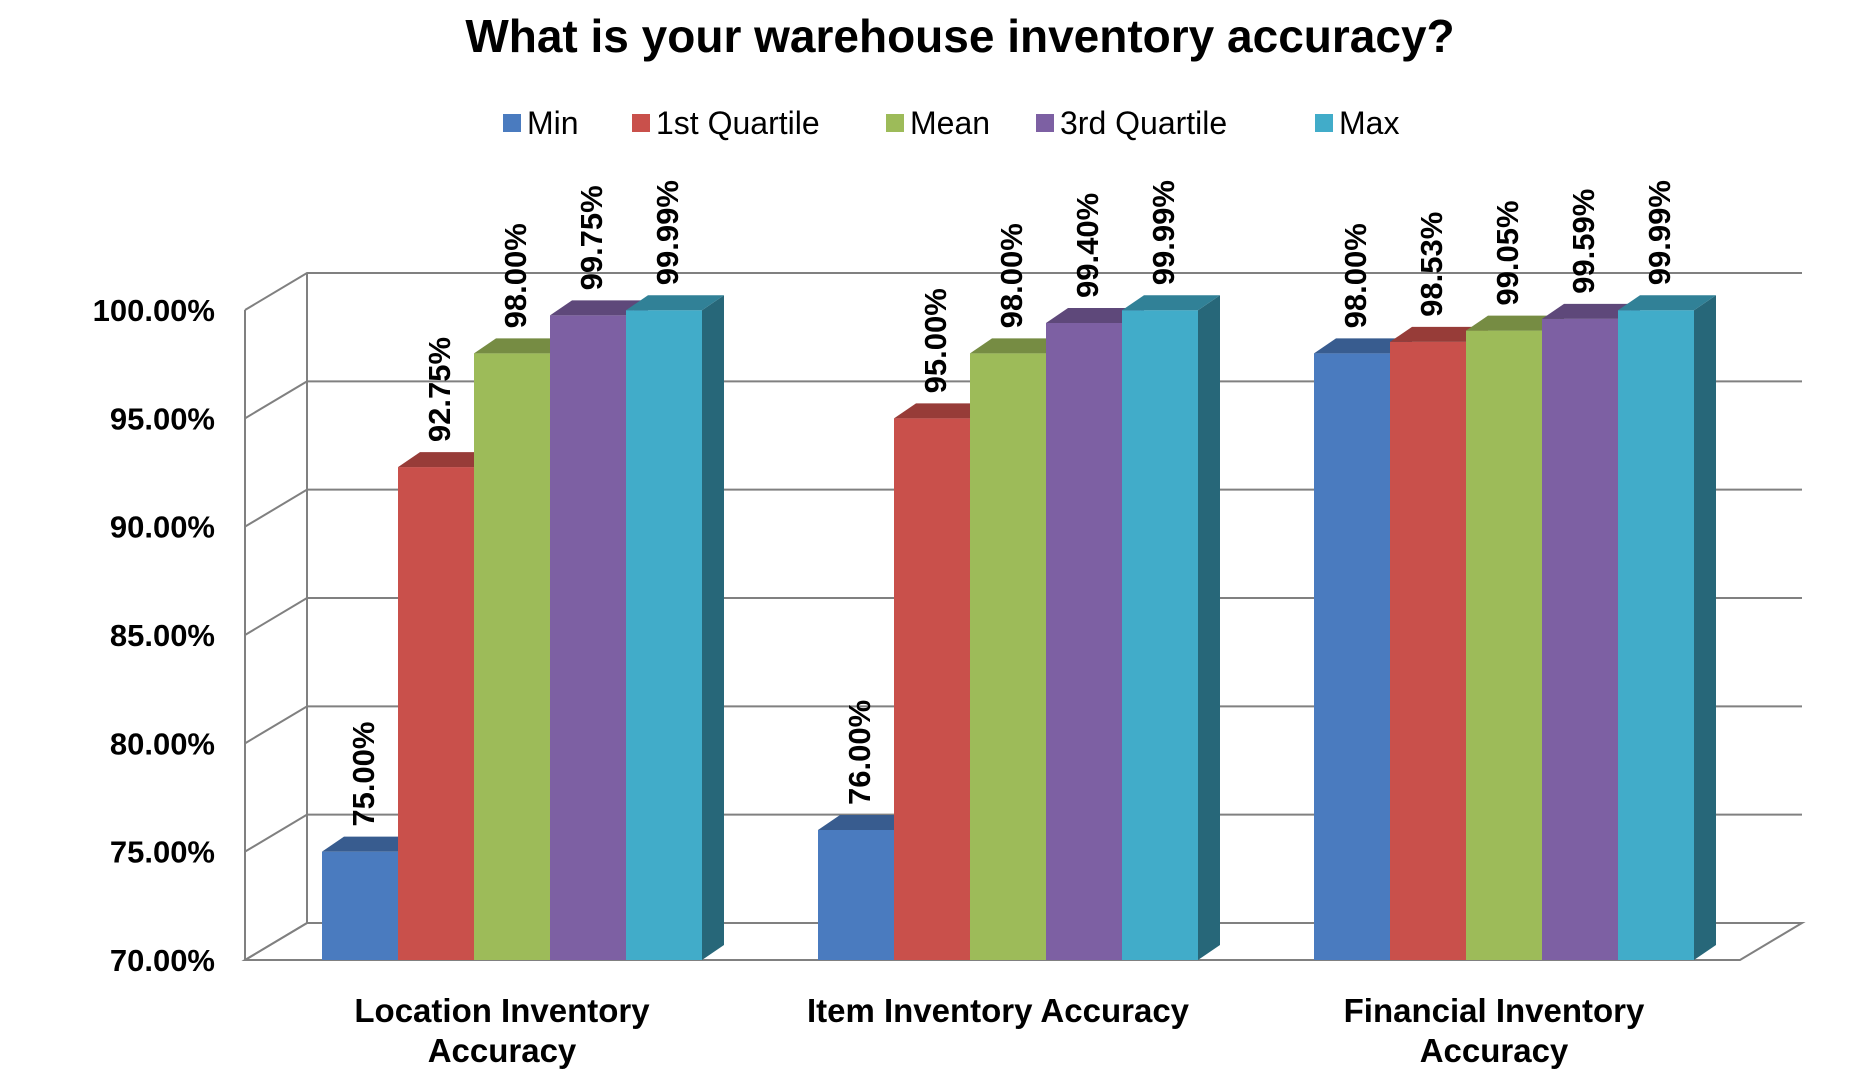  What do you see at coordinates (935, 340) in the screenshot?
I see `data-label: 95.00%` at bounding box center [935, 340].